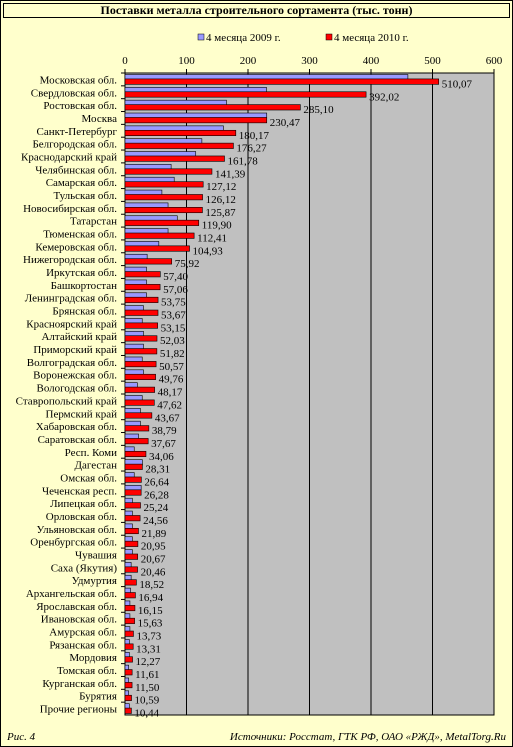 The height and width of the screenshot is (747, 513). What do you see at coordinates (69, 157) in the screenshot?
I see `category-label: Краснодарский край` at bounding box center [69, 157].